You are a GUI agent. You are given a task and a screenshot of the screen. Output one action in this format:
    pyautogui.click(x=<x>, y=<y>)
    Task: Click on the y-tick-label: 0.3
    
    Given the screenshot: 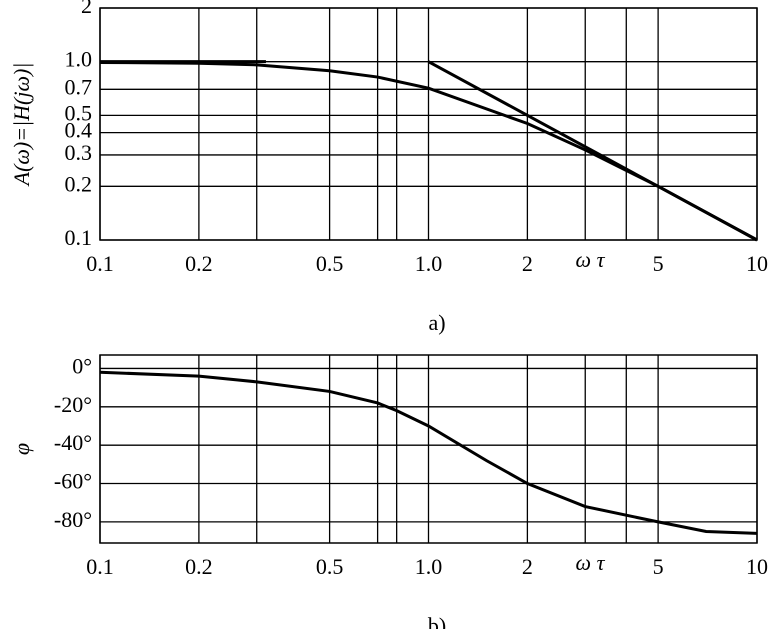 What is the action you would take?
    pyautogui.click(x=79, y=152)
    